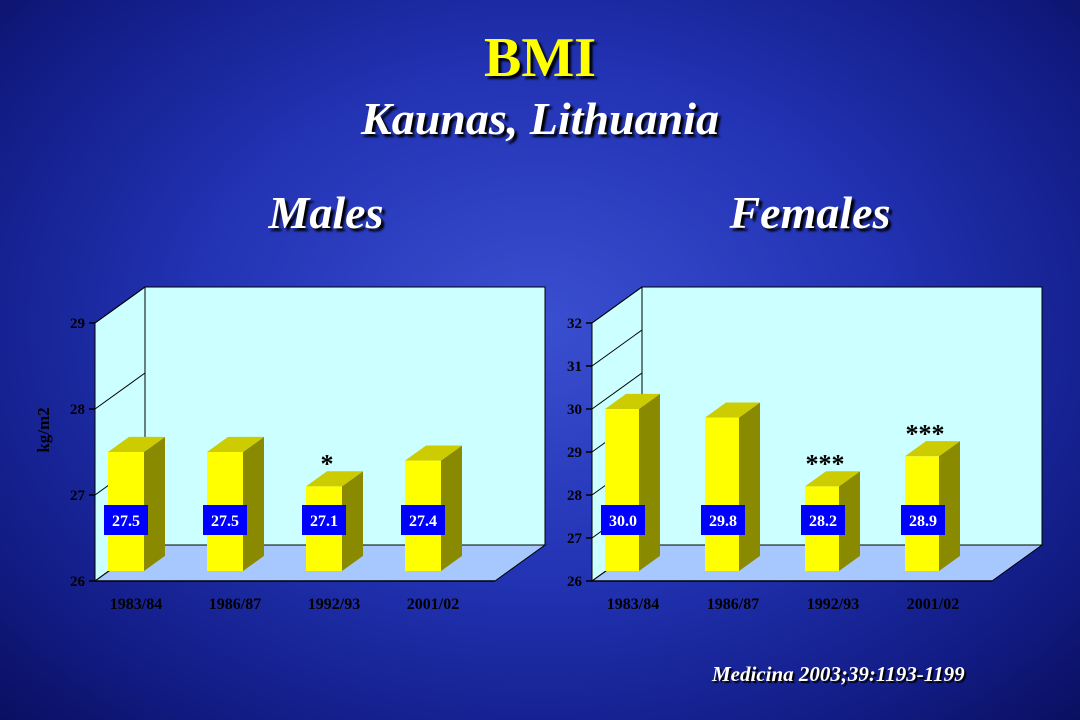  What do you see at coordinates (623, 521) in the screenshot?
I see `females-value-label: 30.0` at bounding box center [623, 521].